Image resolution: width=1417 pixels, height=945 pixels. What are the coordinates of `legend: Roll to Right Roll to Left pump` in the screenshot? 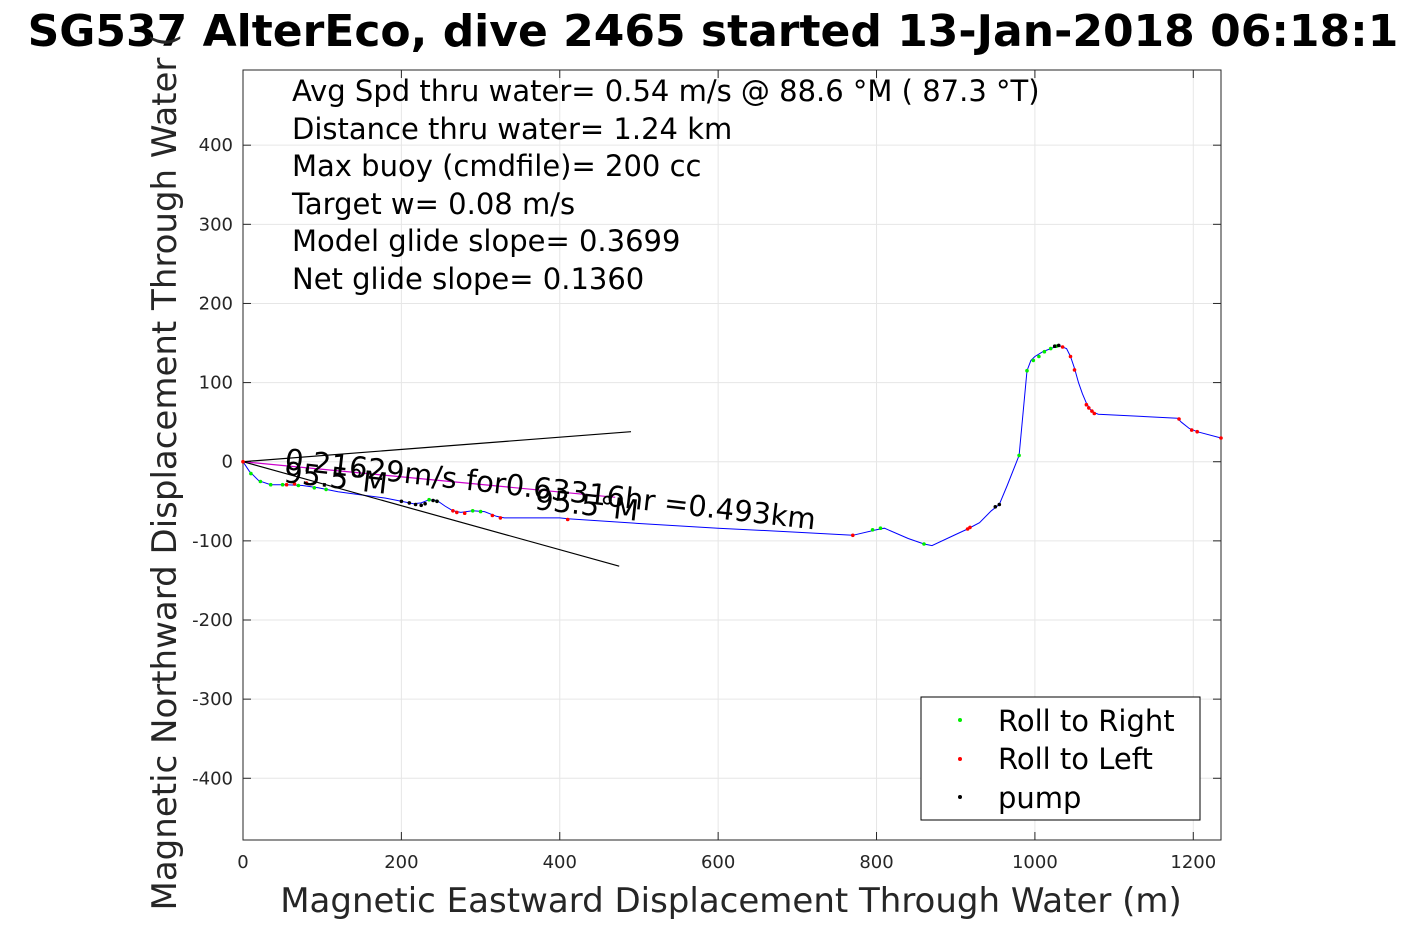 It's located at (1060, 758).